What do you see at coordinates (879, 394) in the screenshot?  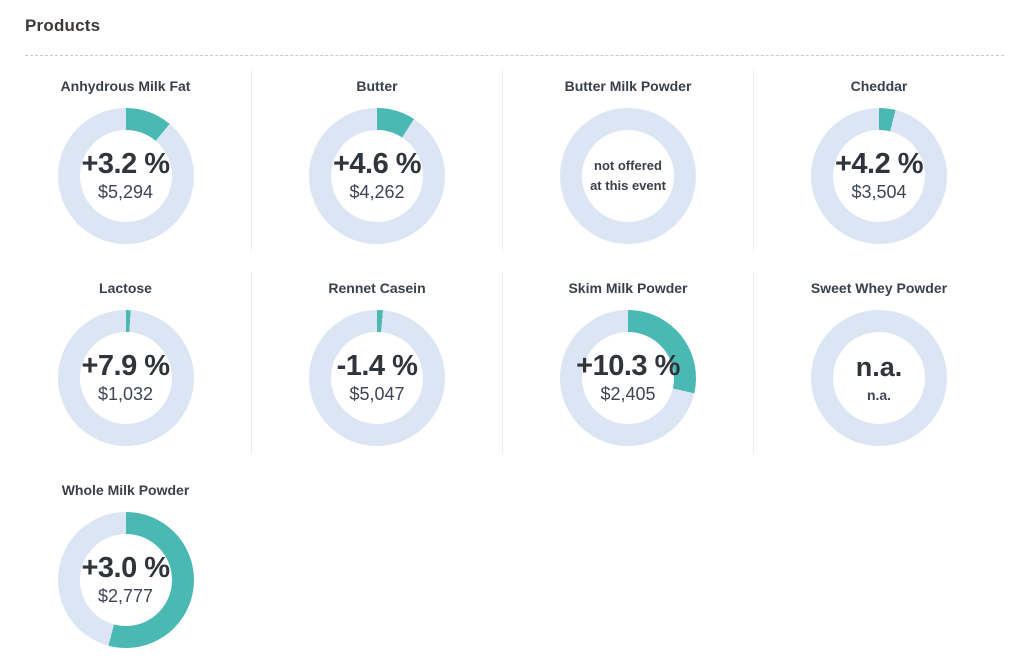 I see `value-label: n.a.` at bounding box center [879, 394].